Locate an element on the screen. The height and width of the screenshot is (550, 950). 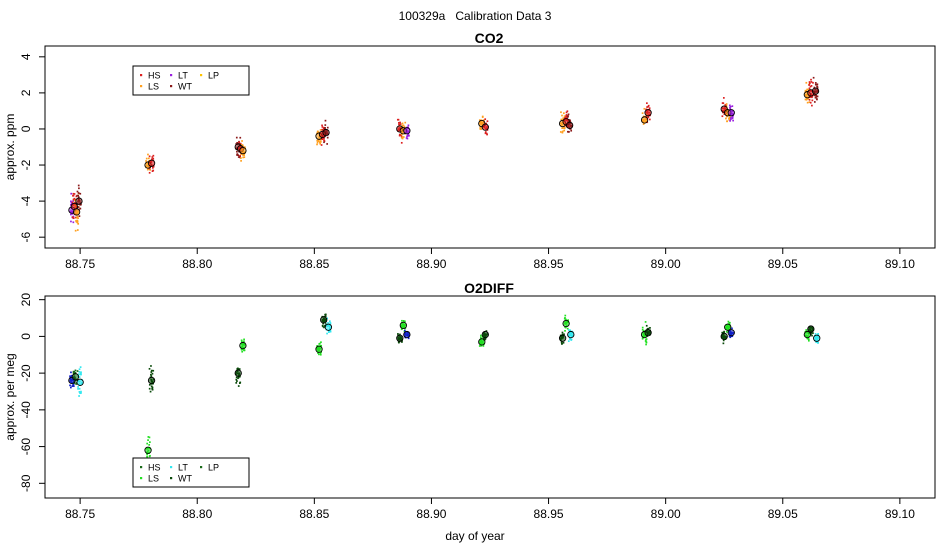
co2-mean-lt is located at coordinates (731, 113).